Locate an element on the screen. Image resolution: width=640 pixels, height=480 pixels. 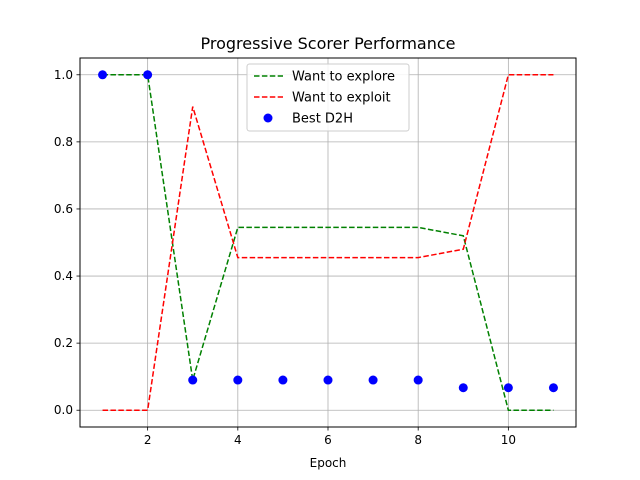
y-tick-label: 1.0 is located at coordinates (63, 75).